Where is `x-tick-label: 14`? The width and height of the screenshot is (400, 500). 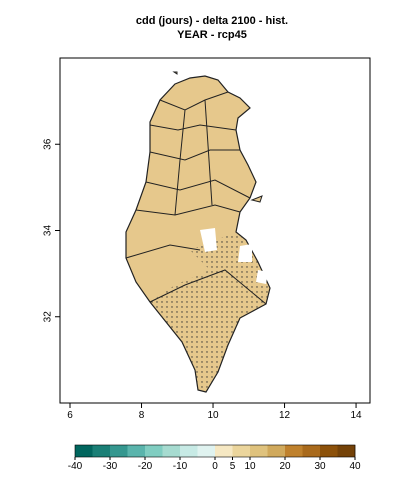 x-tick-label: 14 is located at coordinates (356, 415).